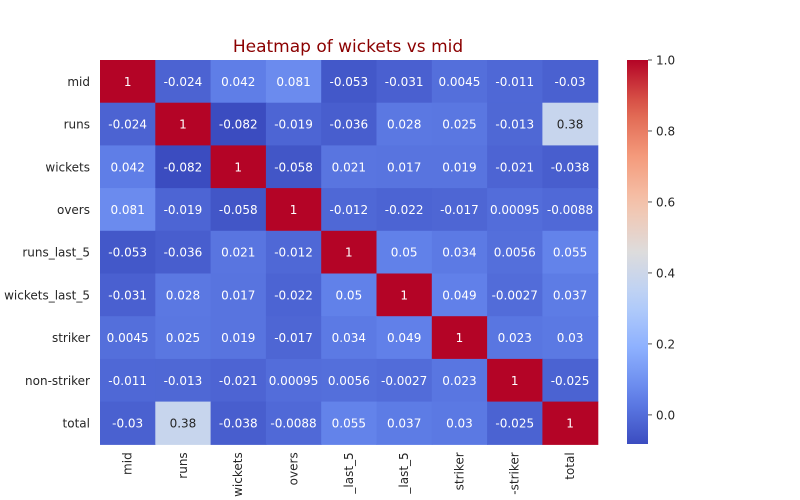 This screenshot has height=500, width=800. Describe the element at coordinates (57, 381) in the screenshot. I see `y-tick-label: non-striker` at that location.